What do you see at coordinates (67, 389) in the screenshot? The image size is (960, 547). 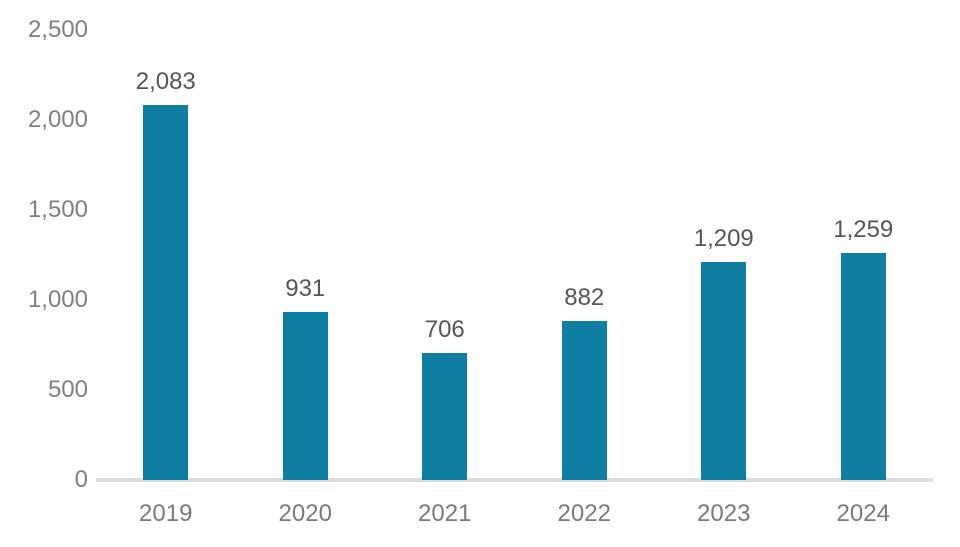 I see `y-axis-tick-label: 500` at bounding box center [67, 389].